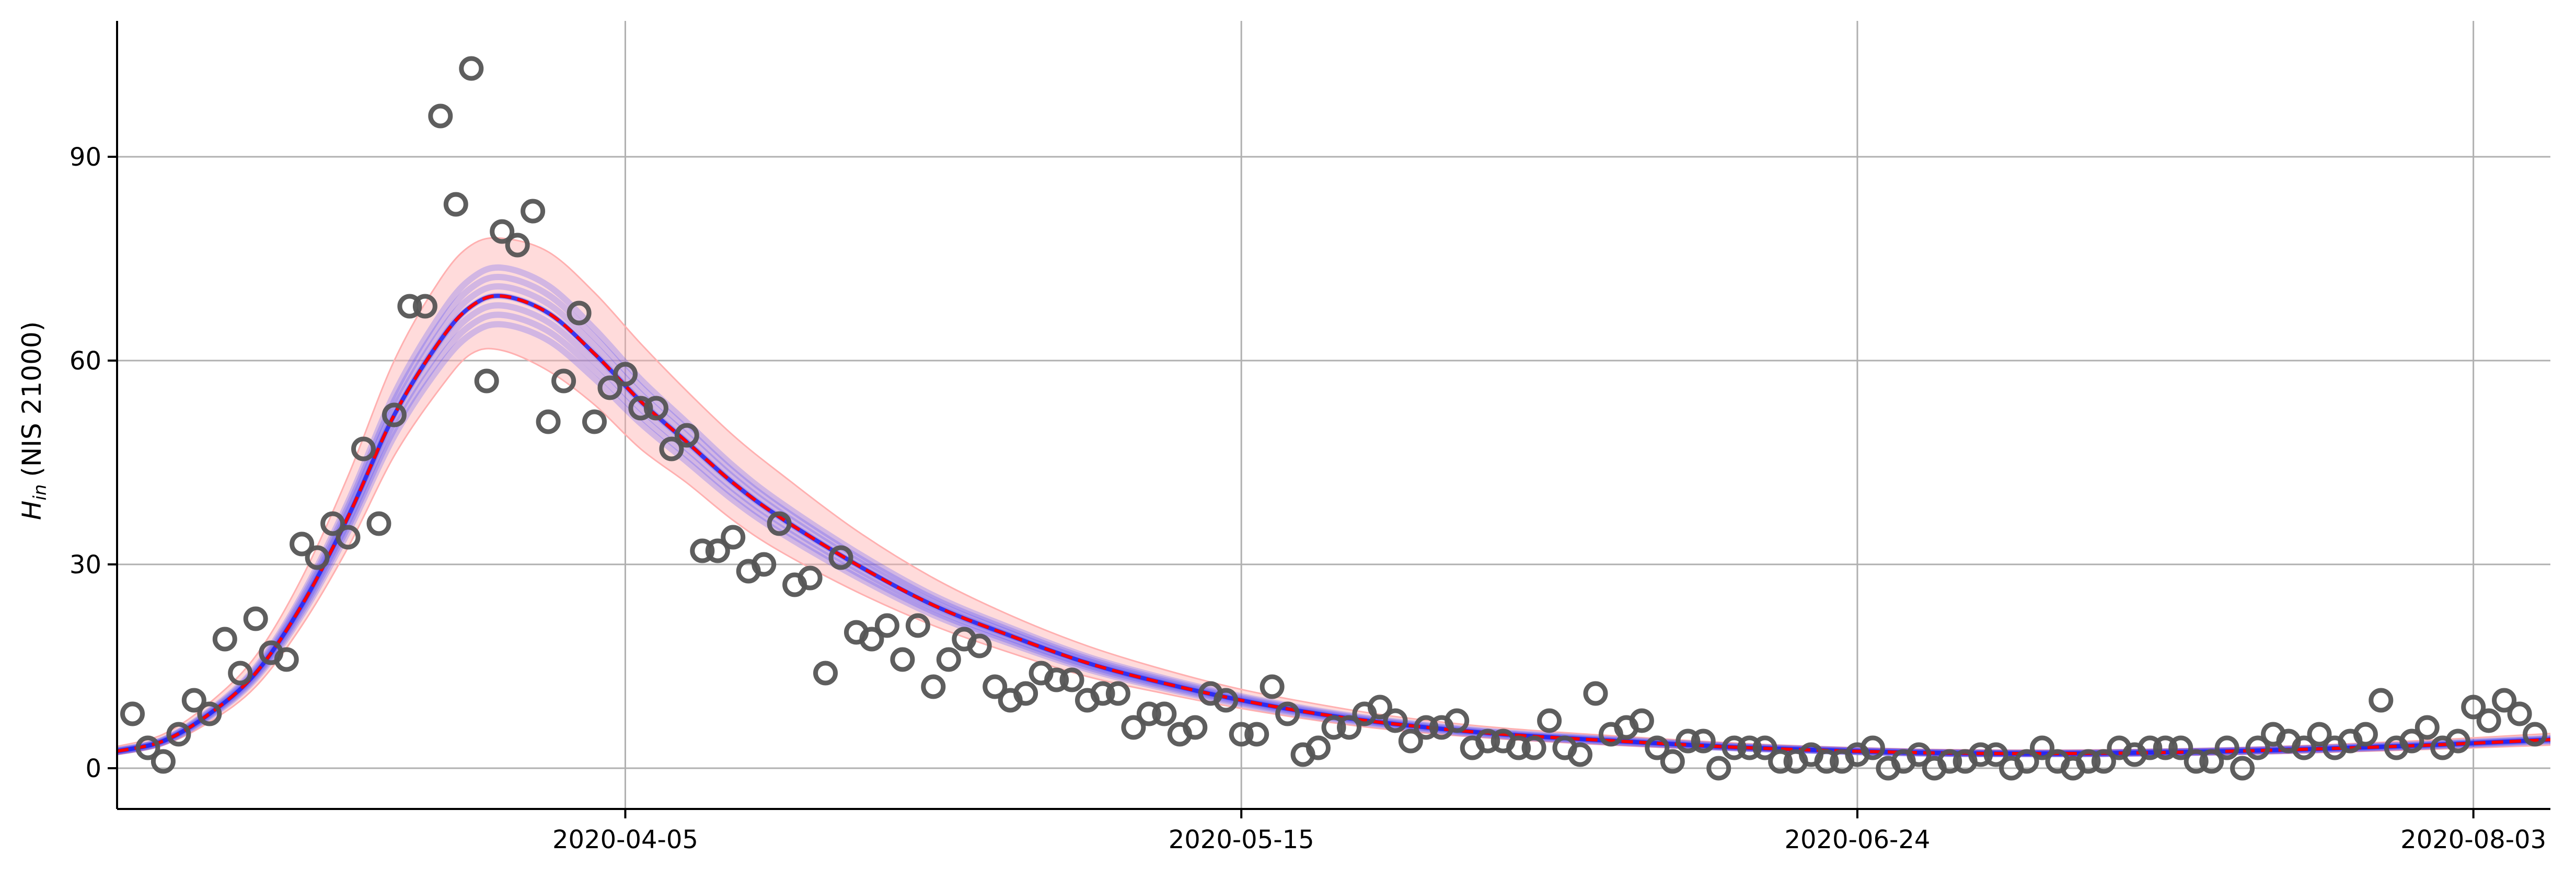 Image resolution: width=2576 pixels, height=879 pixels. Describe the element at coordinates (93, 768) in the screenshot. I see `y-tick-label: 0` at that location.